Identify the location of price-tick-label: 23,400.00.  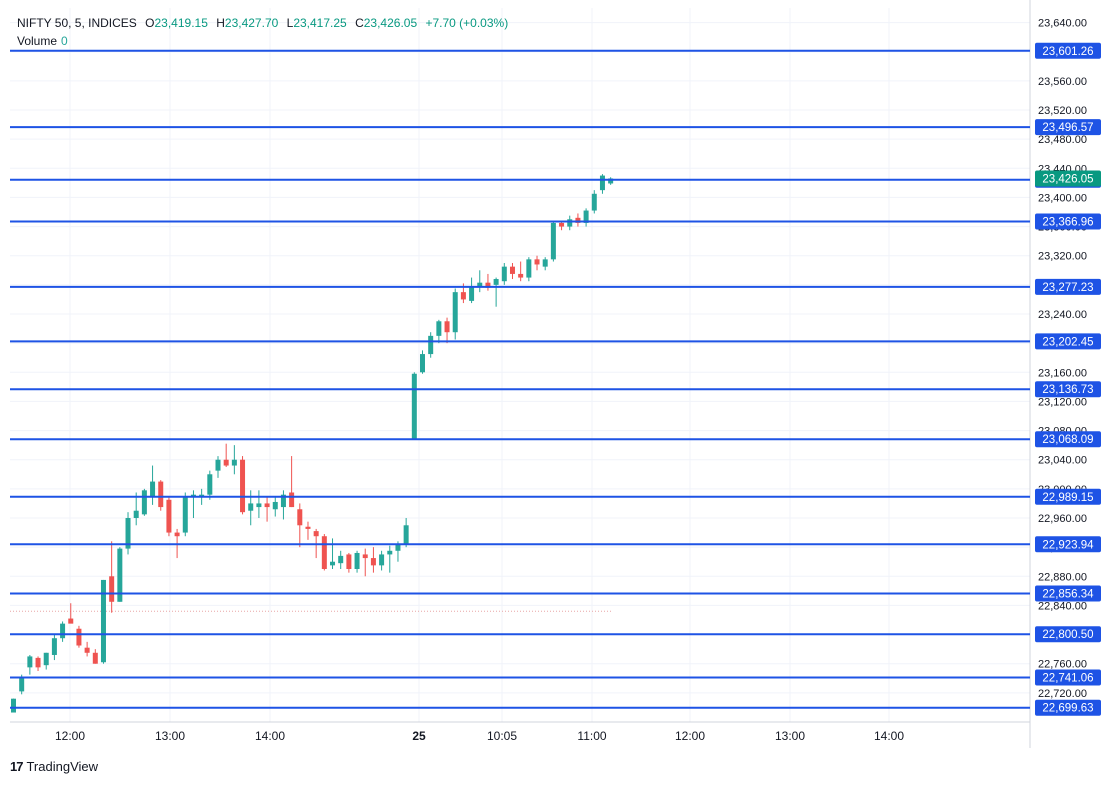
(1062, 198).